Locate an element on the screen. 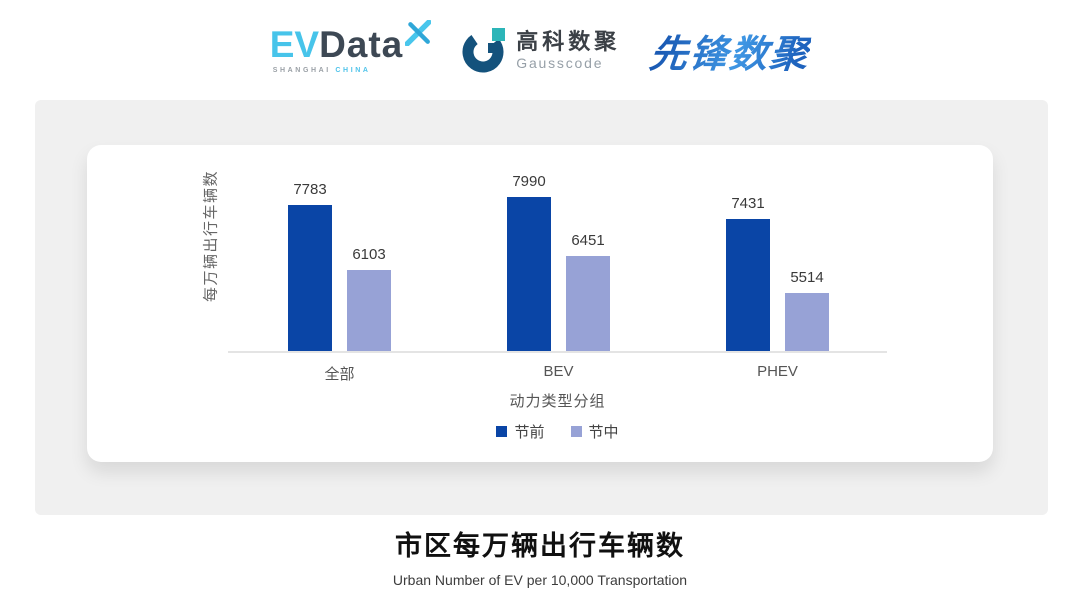 This screenshot has height=608, width=1080. gausscode-text: 高科数聚 Gausscode is located at coordinates (568, 50).